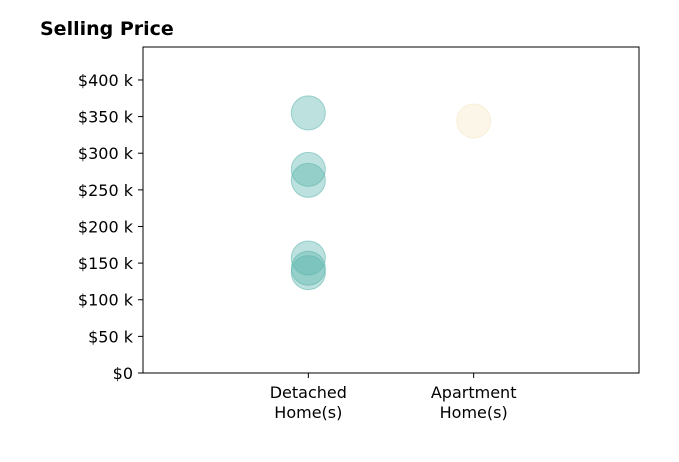  I want to click on y-tick-label: $350 k, so click(106, 117).